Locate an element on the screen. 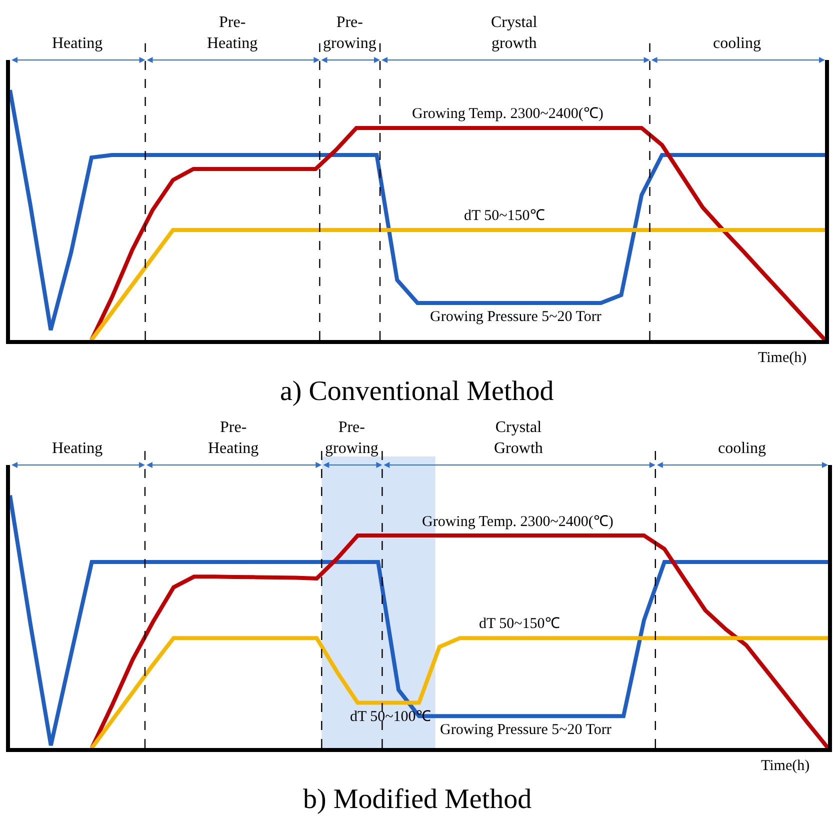 The image size is (834, 831). text: a) Conventional Method is located at coordinates (417, 391).